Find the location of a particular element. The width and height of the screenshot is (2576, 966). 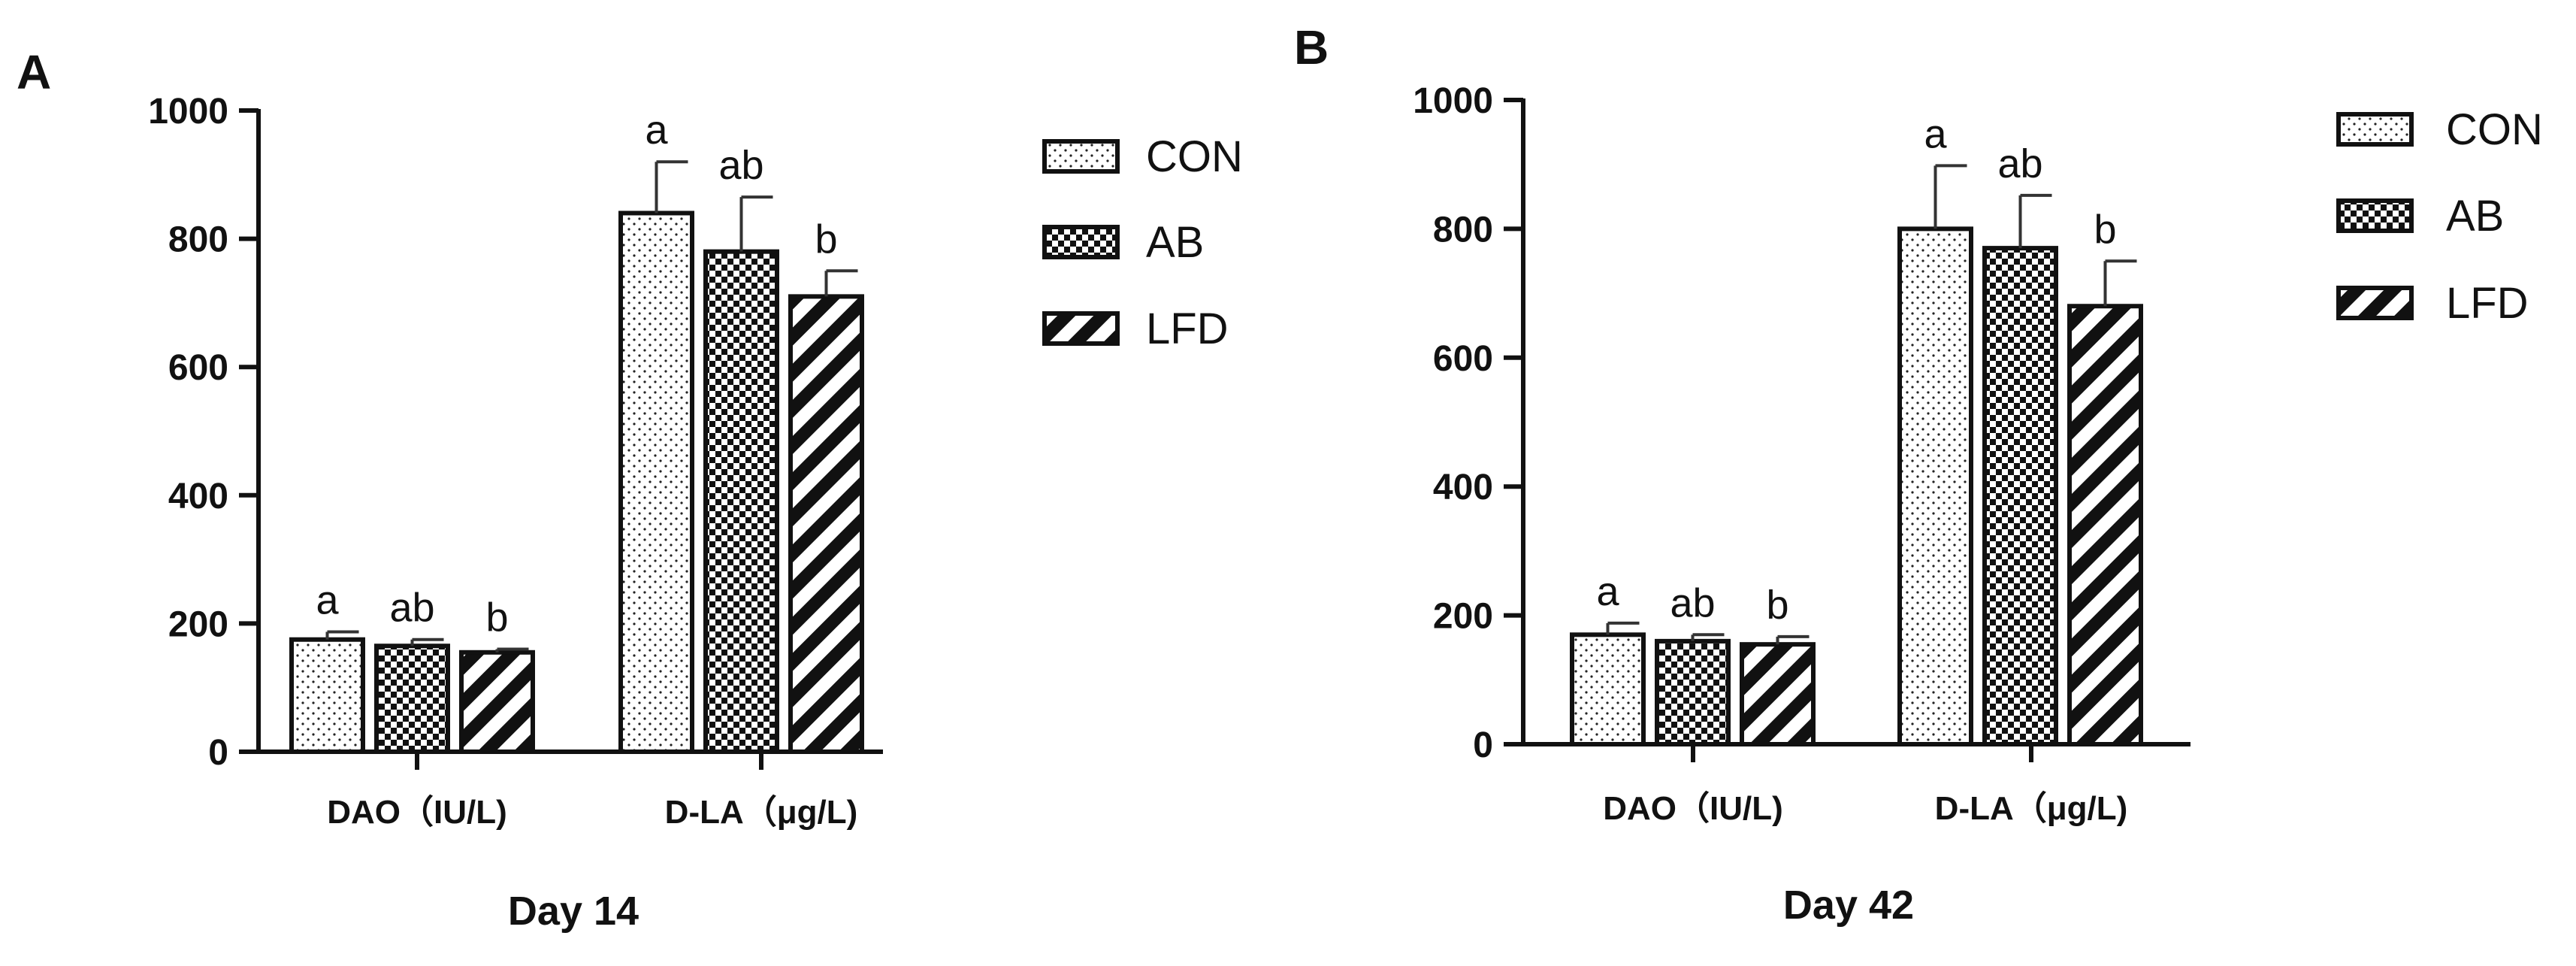

panel-label: A is located at coordinates (34, 72).